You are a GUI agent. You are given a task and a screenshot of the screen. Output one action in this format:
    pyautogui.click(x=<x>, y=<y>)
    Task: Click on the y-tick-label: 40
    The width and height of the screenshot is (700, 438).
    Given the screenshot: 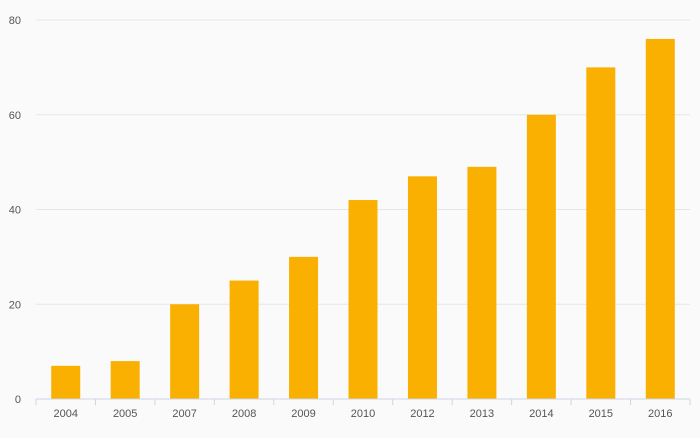 What is the action you would take?
    pyautogui.click(x=15, y=211)
    